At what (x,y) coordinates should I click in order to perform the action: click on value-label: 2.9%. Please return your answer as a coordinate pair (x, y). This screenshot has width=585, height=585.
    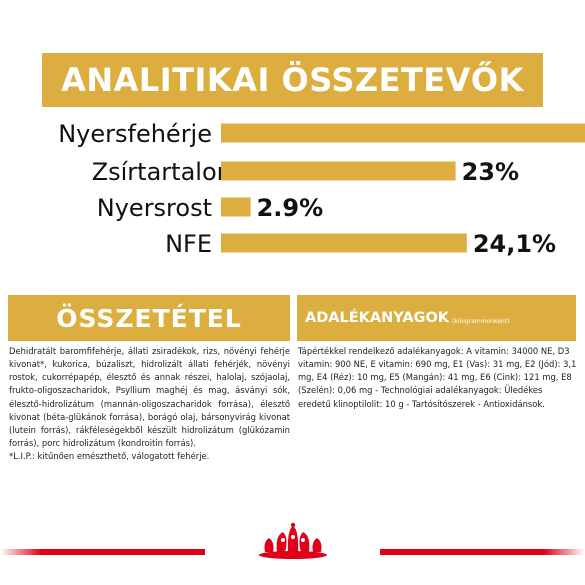
    Looking at the image, I should click on (290, 208).